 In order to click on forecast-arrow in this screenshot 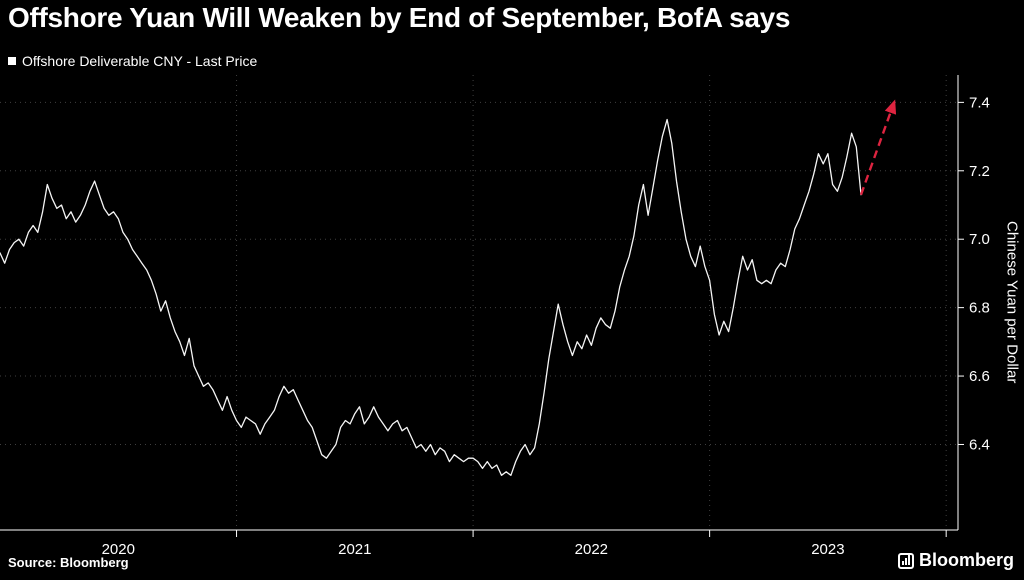, I will do `click(878, 147)`.